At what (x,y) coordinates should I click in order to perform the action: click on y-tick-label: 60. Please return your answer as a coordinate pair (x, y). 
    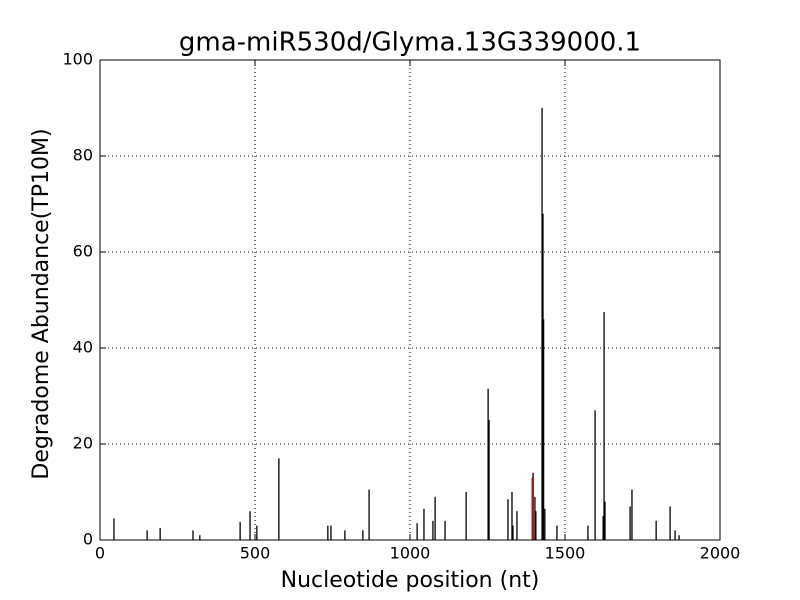
    Looking at the image, I should click on (83, 251).